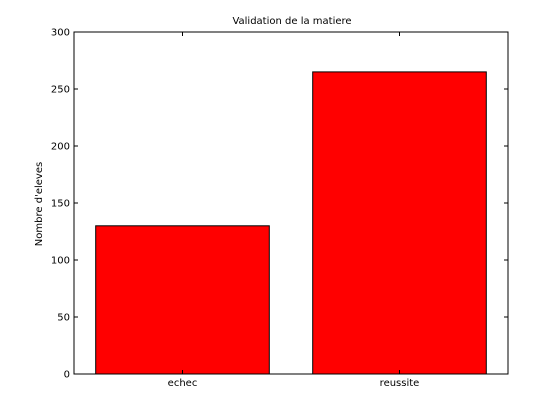 The image size is (560, 420). I want to click on y-tick-label-250: 250, so click(60, 90).